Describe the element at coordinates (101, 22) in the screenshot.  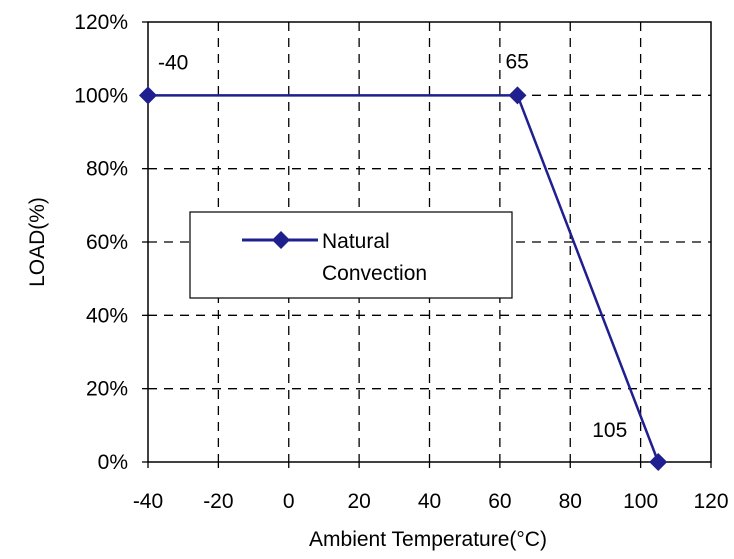
I see `y-tick-label: 120%` at that location.